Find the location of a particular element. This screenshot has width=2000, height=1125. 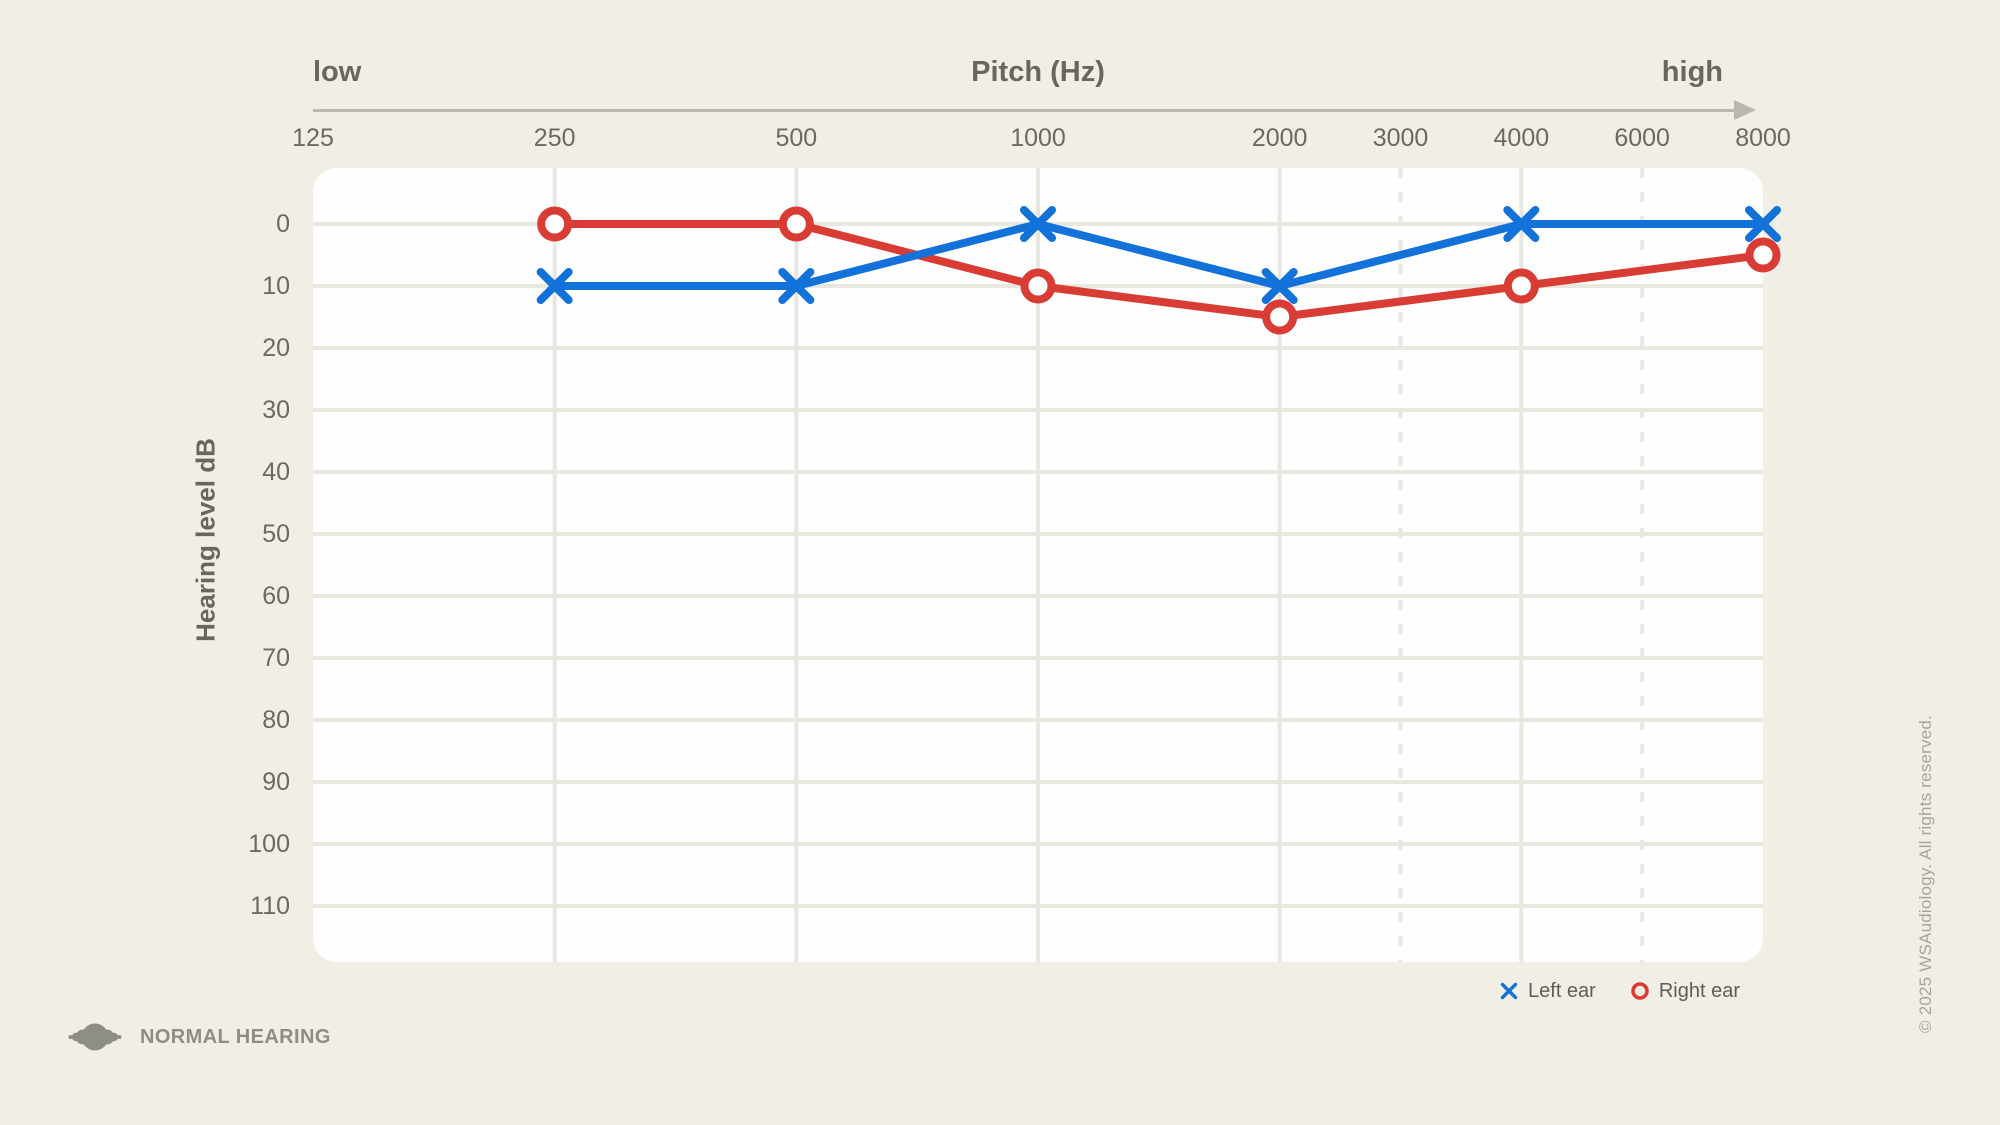

y-tick-20: 20 is located at coordinates (276, 348).